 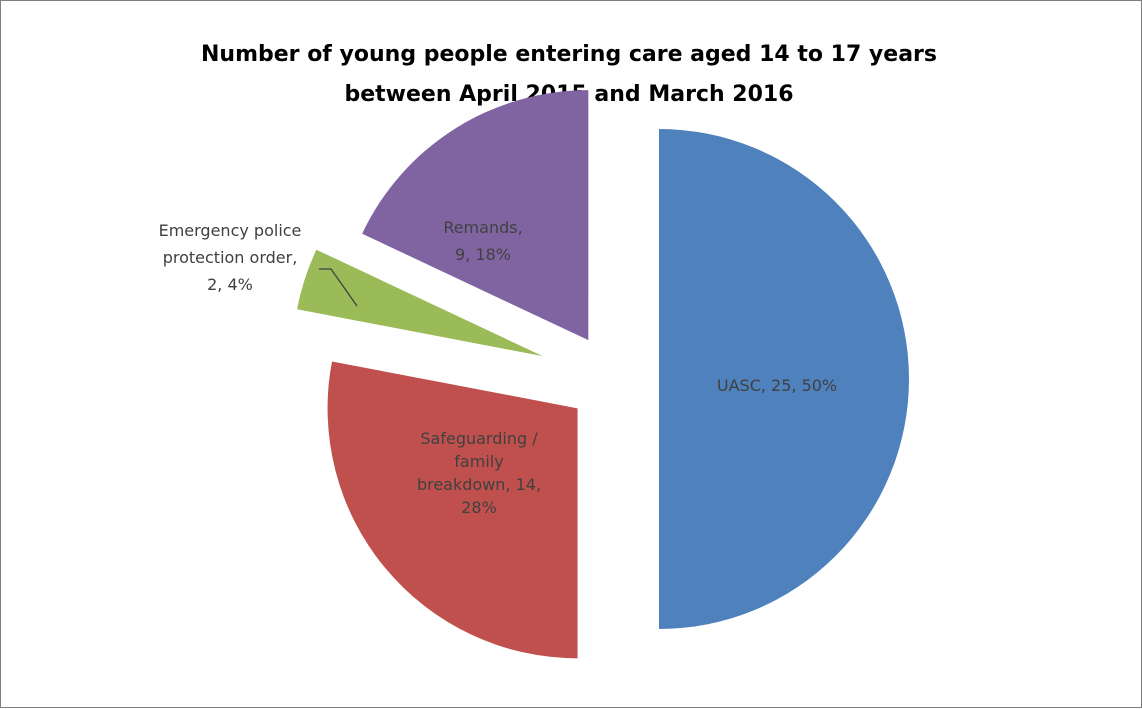 What do you see at coordinates (478, 461) in the screenshot?
I see `data-label-line: family` at bounding box center [478, 461].